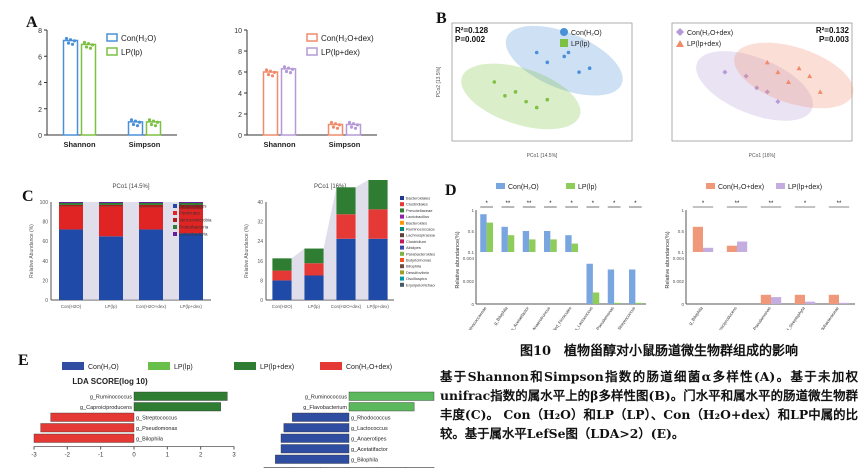 Image resolution: width=861 pixels, height=472 pixels. I want to click on legend-label: Clostridium, so click(416, 241).